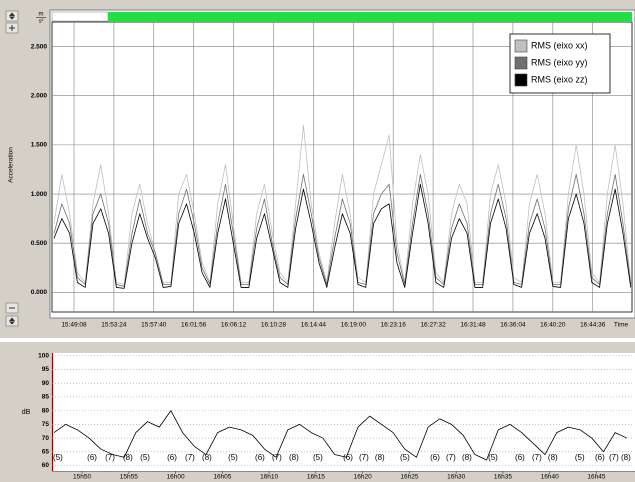 The height and width of the screenshot is (482, 635). I want to click on x-tick-label: 16:01:56, so click(194, 325).